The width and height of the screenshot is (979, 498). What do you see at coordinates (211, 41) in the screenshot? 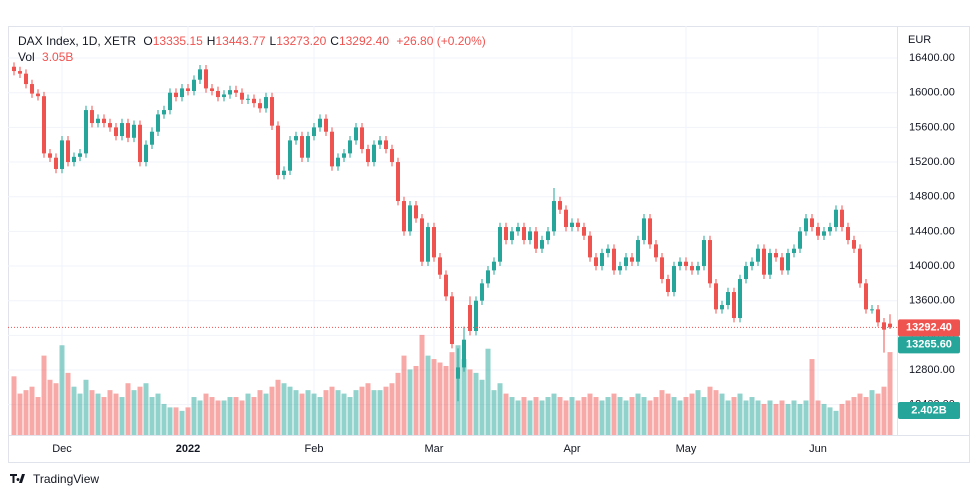
I see `ohlc-label: H` at bounding box center [211, 41].